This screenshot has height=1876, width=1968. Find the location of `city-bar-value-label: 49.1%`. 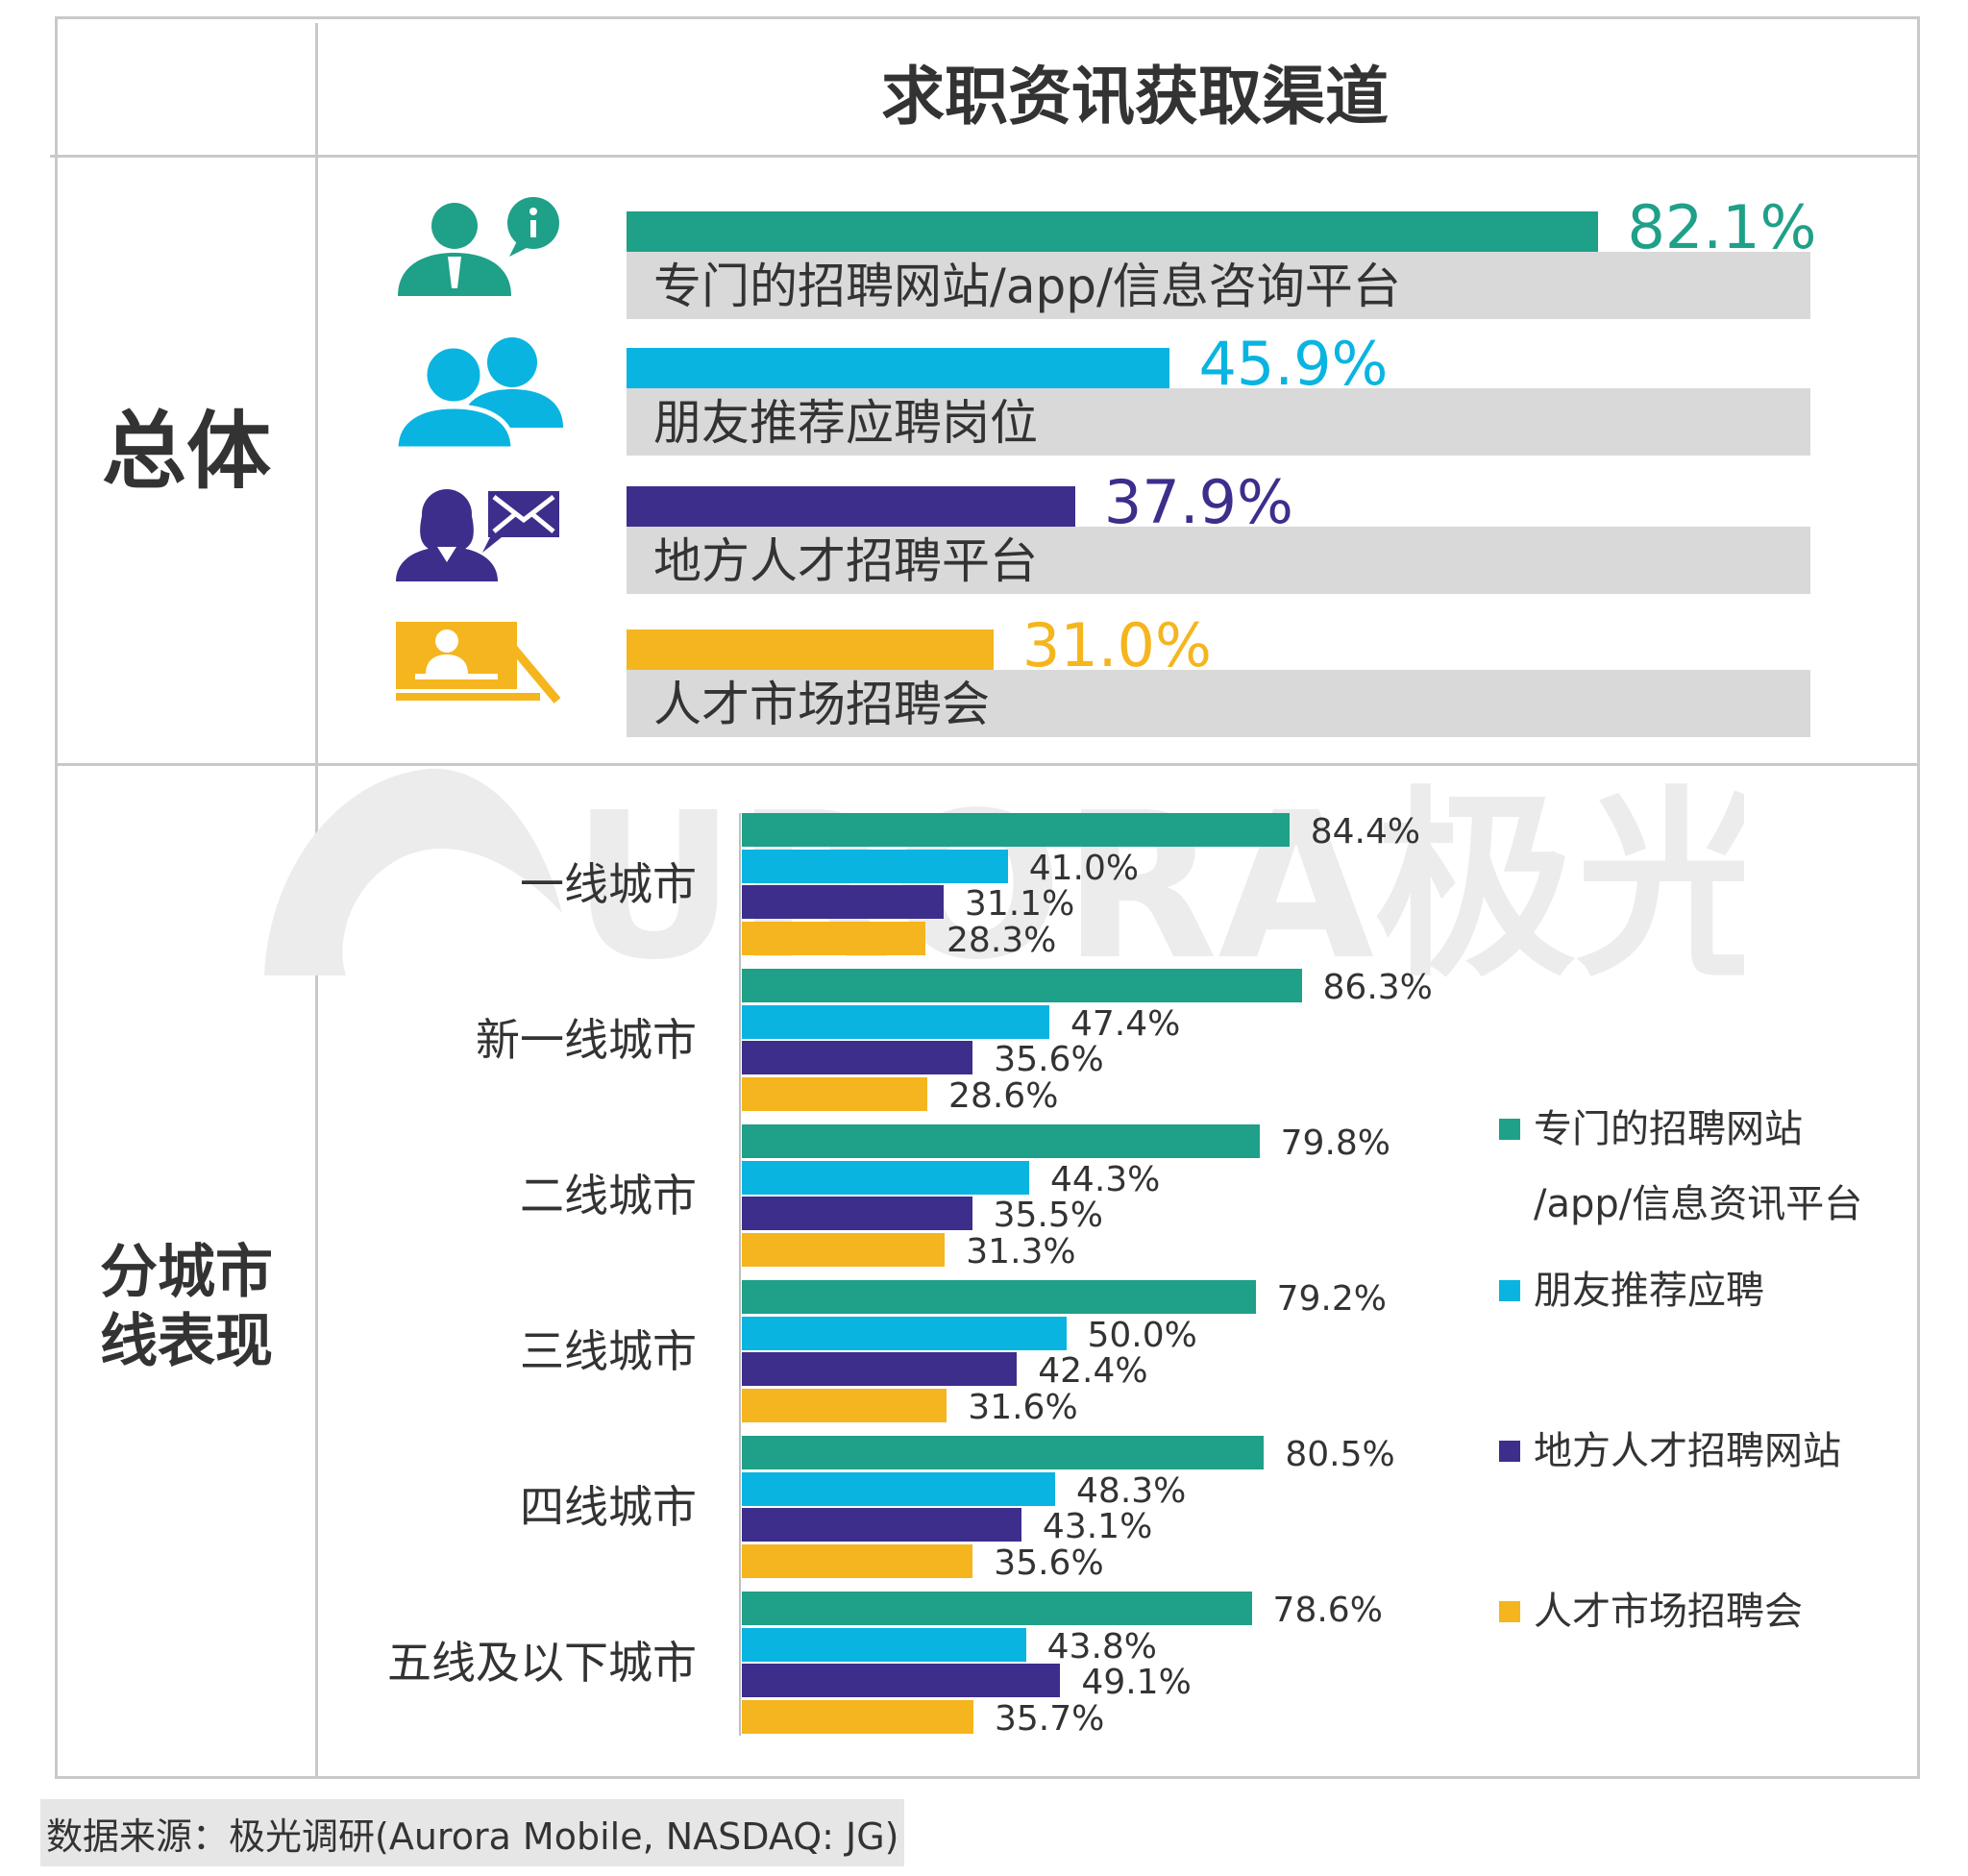

city-bar-value-label: 49.1% is located at coordinates (1136, 1683).